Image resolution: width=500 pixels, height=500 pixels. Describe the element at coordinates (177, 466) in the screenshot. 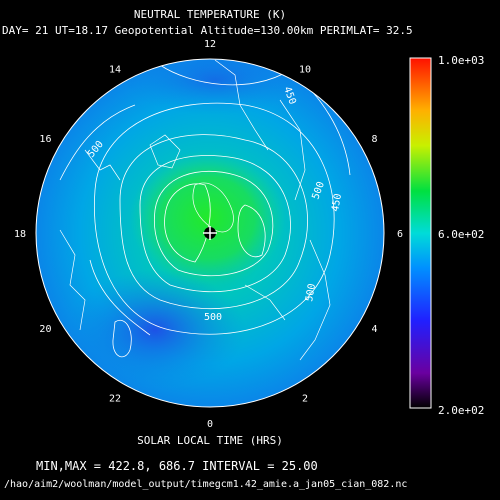

I see `min-max-stats: MIN,MAX = 422.8, 686.7 INTERVAL = 25.00` at that location.